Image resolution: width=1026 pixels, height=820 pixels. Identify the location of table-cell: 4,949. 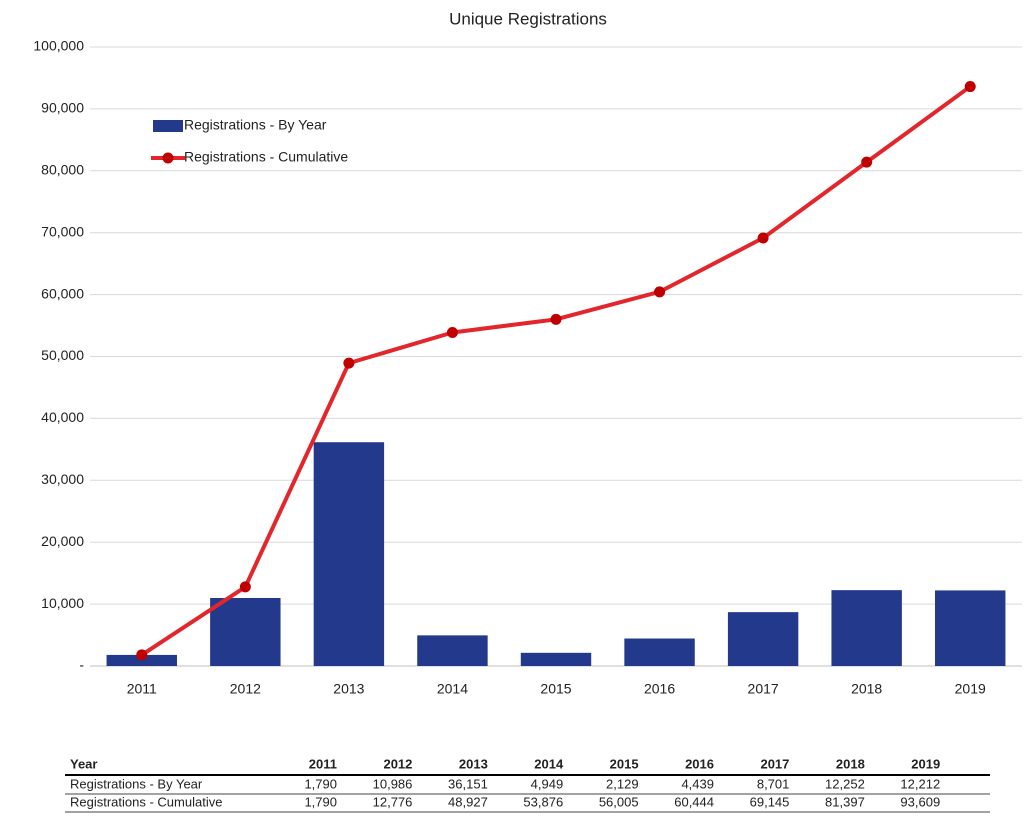
(547, 783).